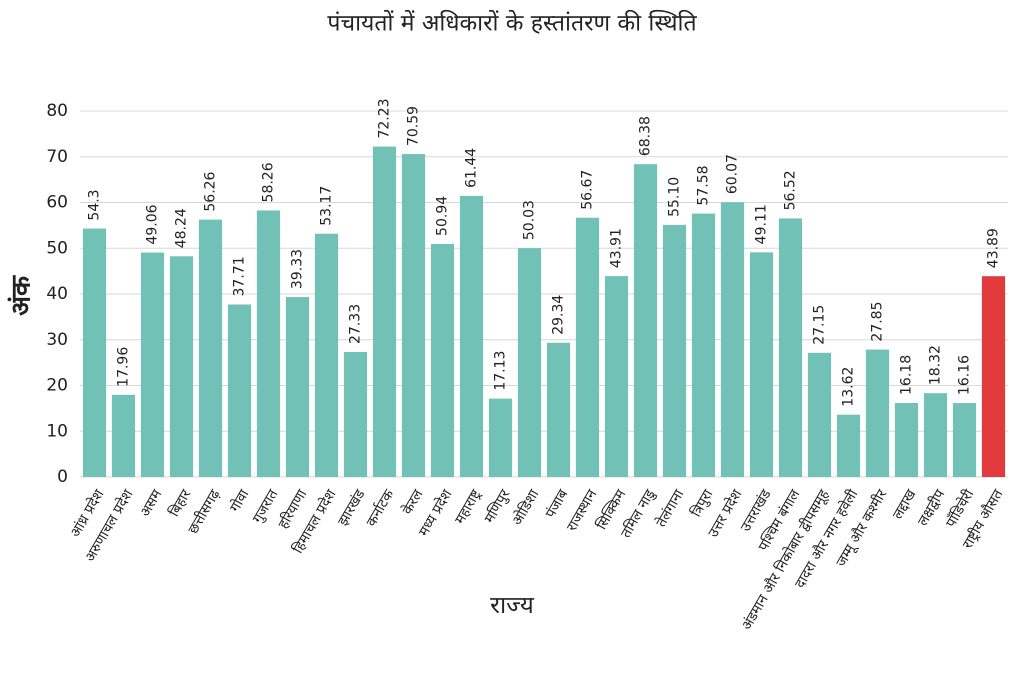 The height and width of the screenshot is (680, 1024). I want to click on value-label: 17.96, so click(124, 367).